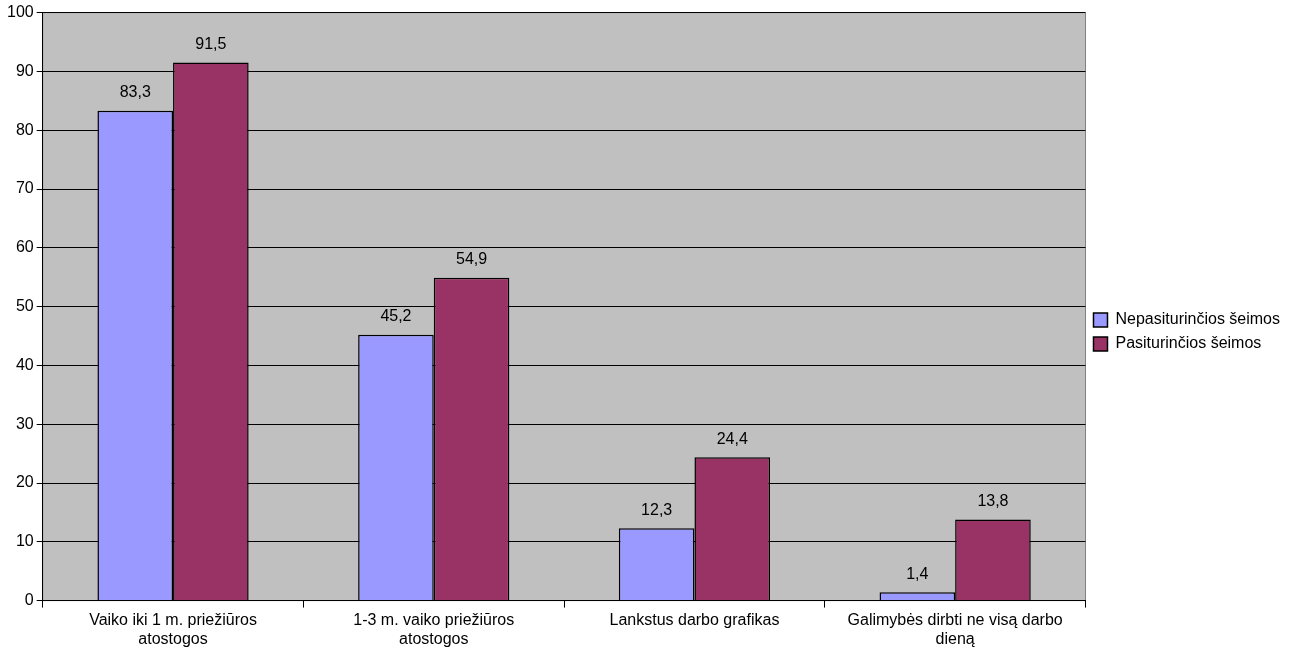 This screenshot has height=658, width=1294. Describe the element at coordinates (24, 129) in the screenshot. I see `y-tick-label: 80` at that location.